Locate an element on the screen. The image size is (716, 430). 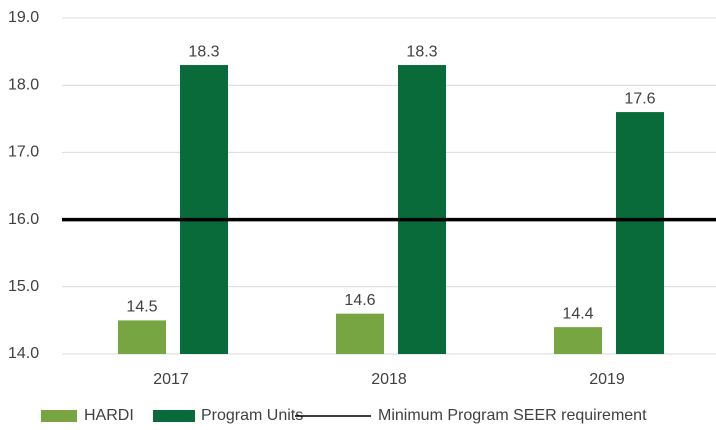
legend-label: HARDI is located at coordinates (109, 415).